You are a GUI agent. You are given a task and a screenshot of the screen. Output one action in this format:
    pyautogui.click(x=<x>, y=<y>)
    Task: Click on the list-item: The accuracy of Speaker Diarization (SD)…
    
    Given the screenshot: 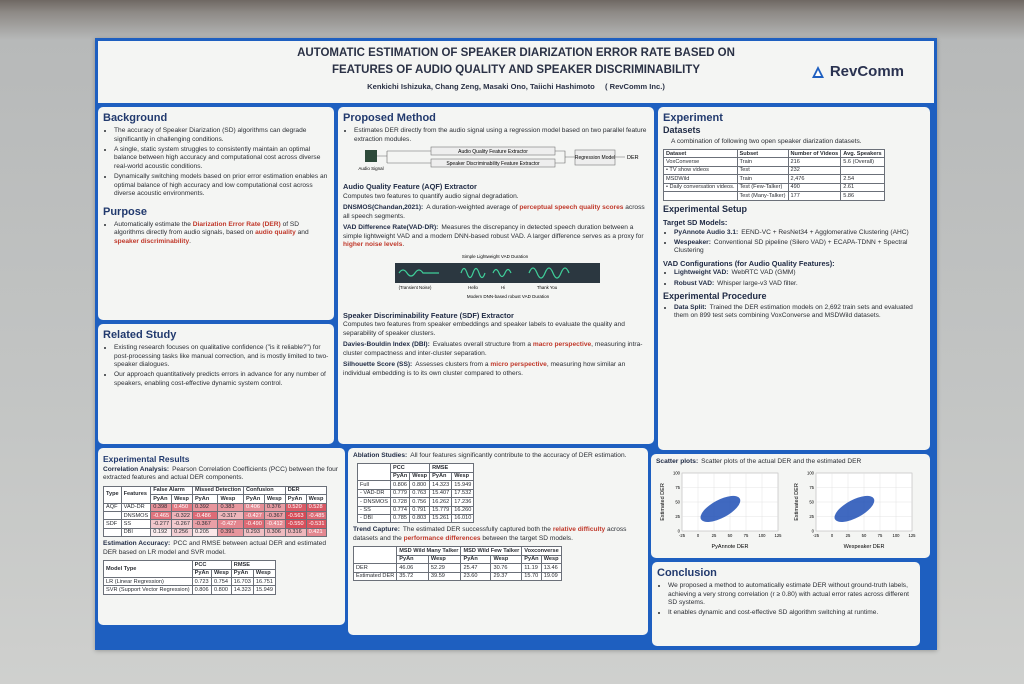 What is the action you would take?
    pyautogui.click(x=221, y=135)
    